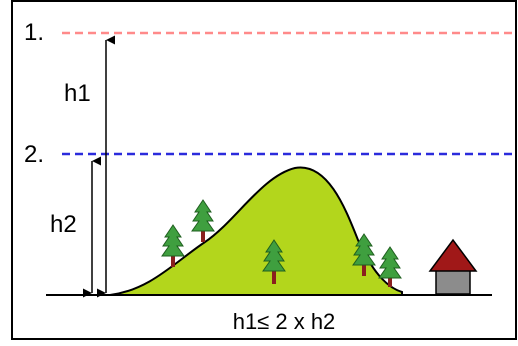  I want to click on house-icon, so click(453, 266).